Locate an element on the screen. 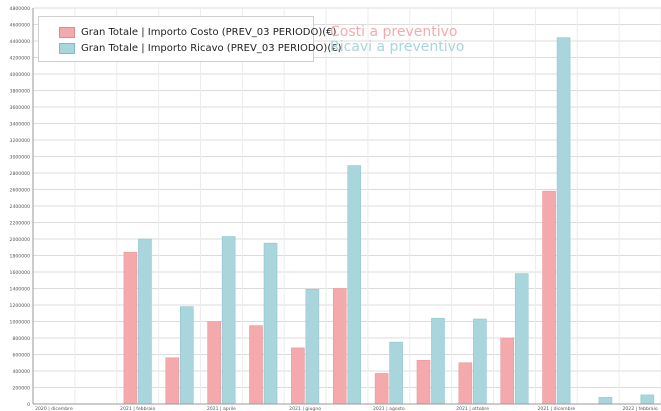 The image size is (661, 411). y-tick-label: 200000 is located at coordinates (21, 389).